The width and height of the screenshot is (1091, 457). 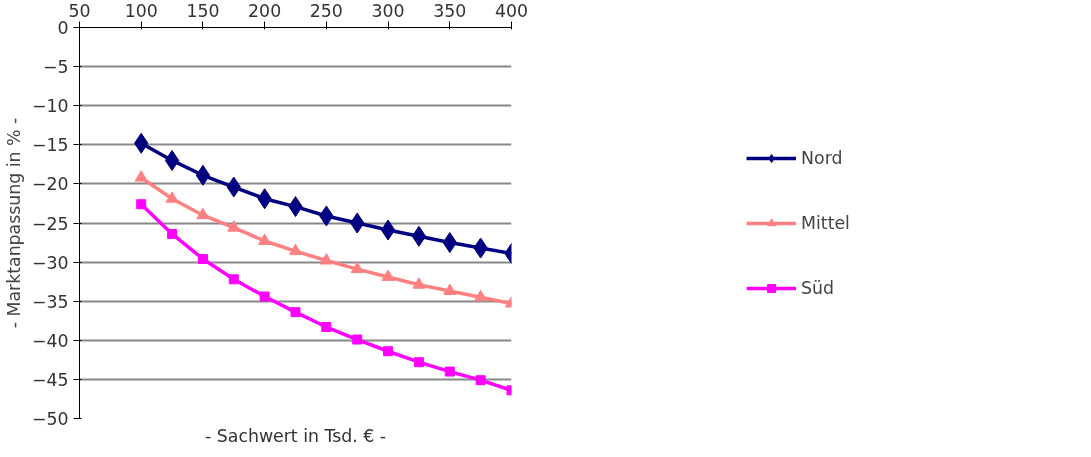 I want to click on y-tick-label: −35, so click(x=50, y=301).